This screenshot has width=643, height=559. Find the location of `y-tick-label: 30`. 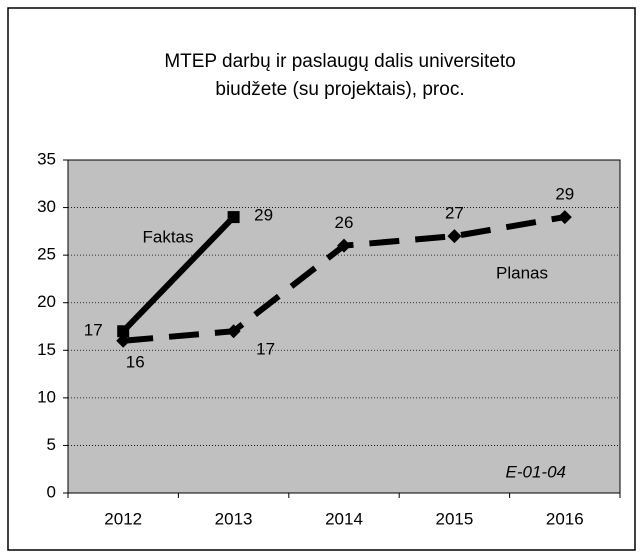

y-tick-label: 30 is located at coordinates (46, 206).